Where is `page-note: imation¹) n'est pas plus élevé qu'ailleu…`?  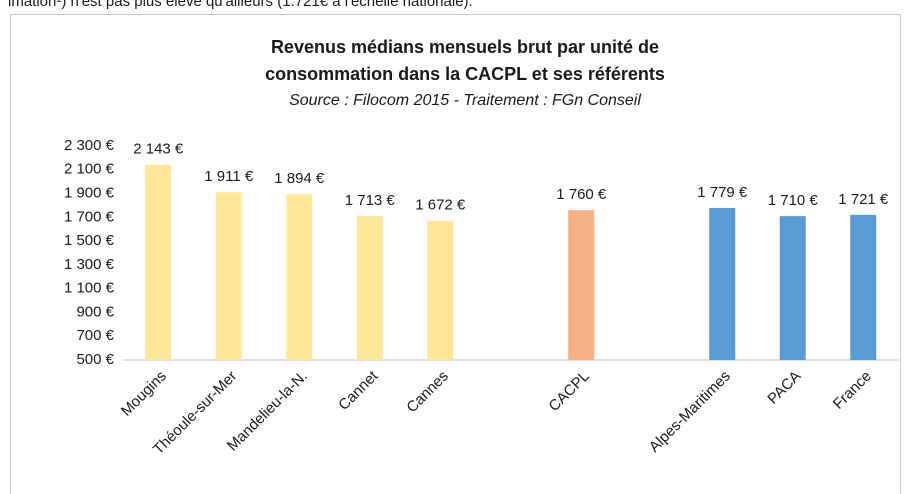
page-note: imation¹) n'est pas plus élevé qu'ailleu… is located at coordinates (240, 5).